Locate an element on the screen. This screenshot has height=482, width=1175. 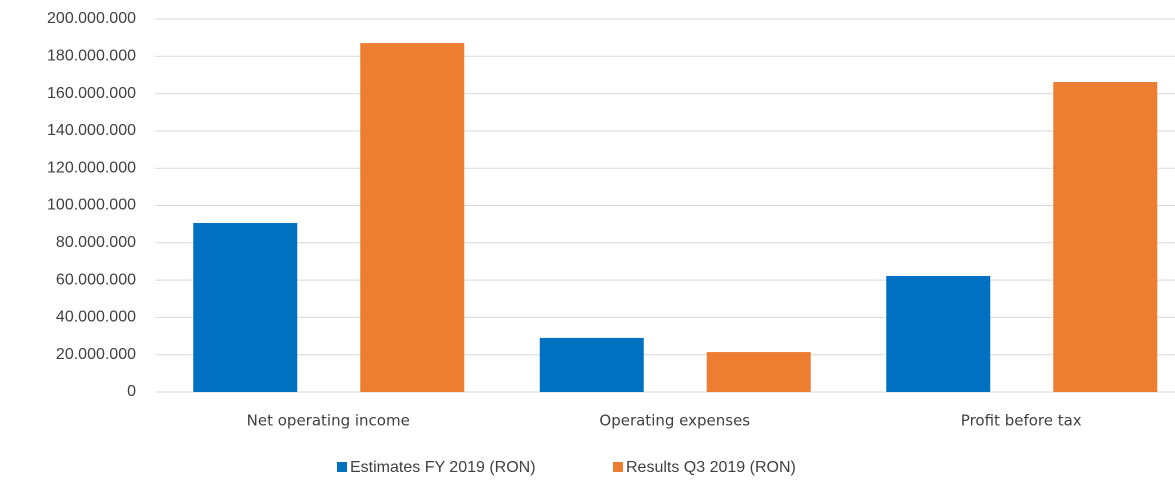
y-tick-label: 140.000.000 is located at coordinates (91, 130).